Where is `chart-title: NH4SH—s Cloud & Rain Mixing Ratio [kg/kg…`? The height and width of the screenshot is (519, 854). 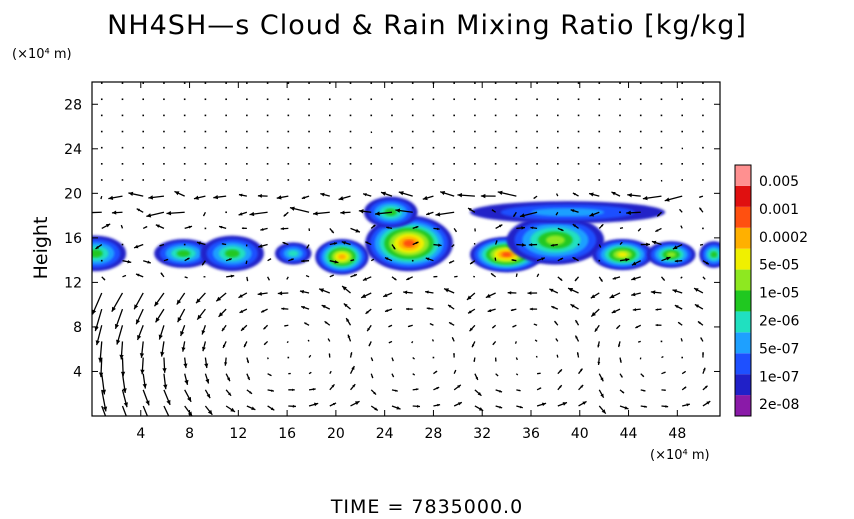
chart-title: NH4SH—s Cloud & Rain Mixing Ratio [kg/kg… is located at coordinates (427, 25).